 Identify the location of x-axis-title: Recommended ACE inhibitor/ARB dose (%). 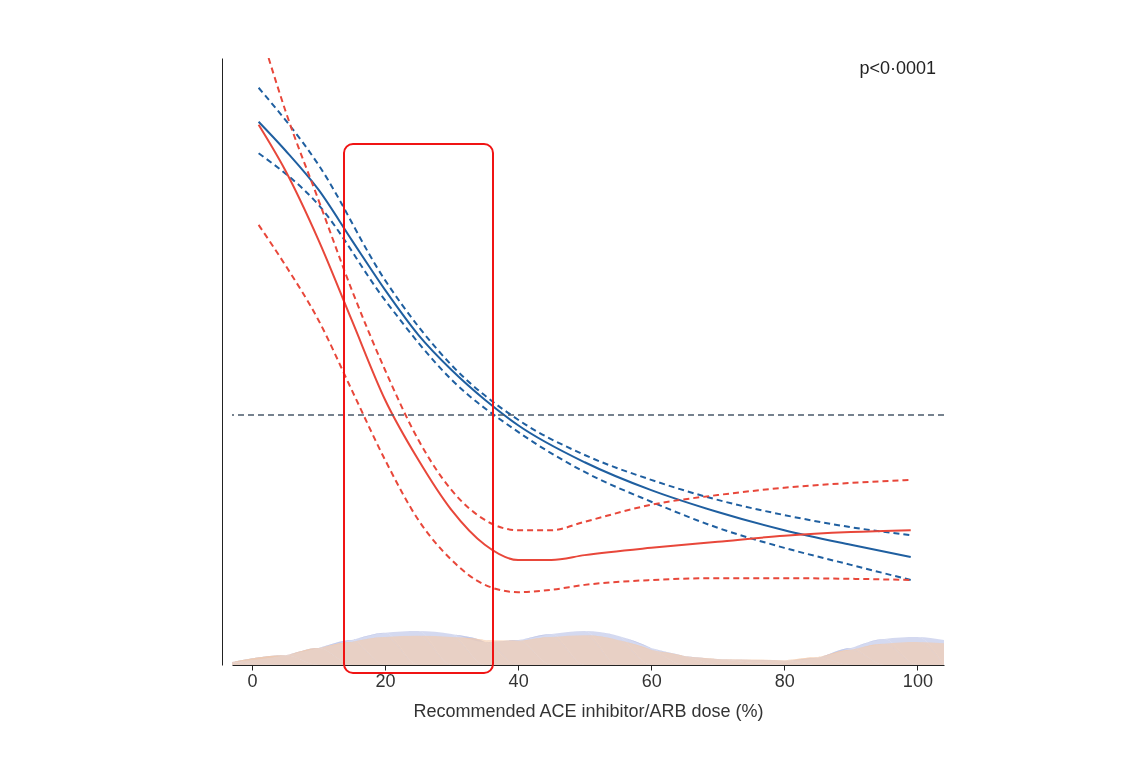
(588, 710).